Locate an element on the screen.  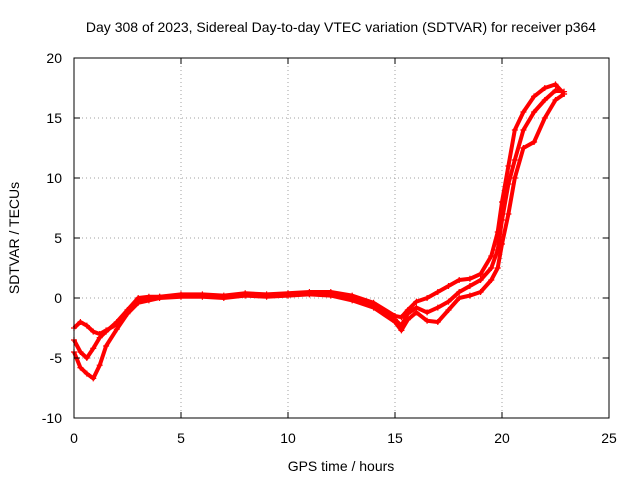
x-axis-label: GPS time / hours is located at coordinates (341, 466).